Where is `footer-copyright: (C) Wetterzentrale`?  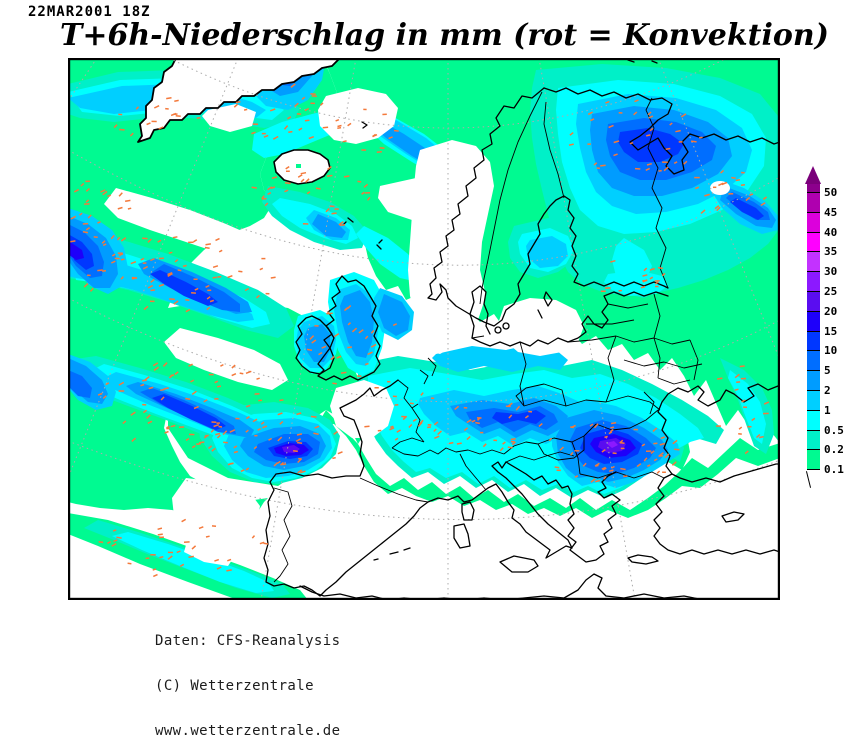
footer-copyright: (C) Wetterzentrale is located at coordinates (247, 686).